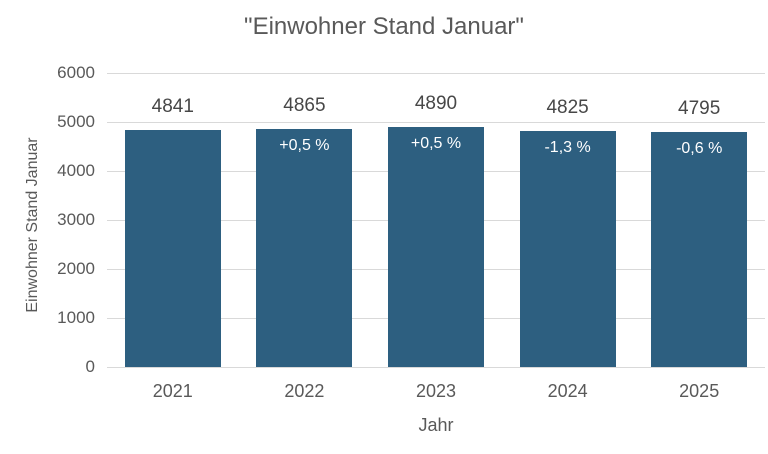 This screenshot has height=454, width=768. What do you see at coordinates (567, 248) in the screenshot?
I see `bar-2024` at bounding box center [567, 248].